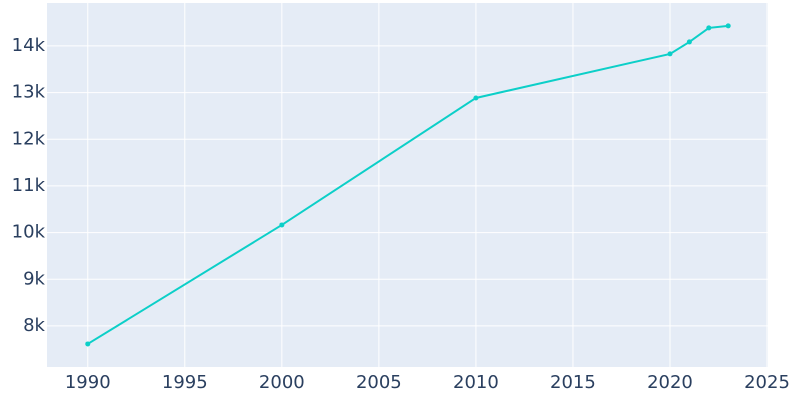 This screenshot has height=400, width=800. What do you see at coordinates (34, 278) in the screenshot?
I see `y-tick-label: 9k` at bounding box center [34, 278].